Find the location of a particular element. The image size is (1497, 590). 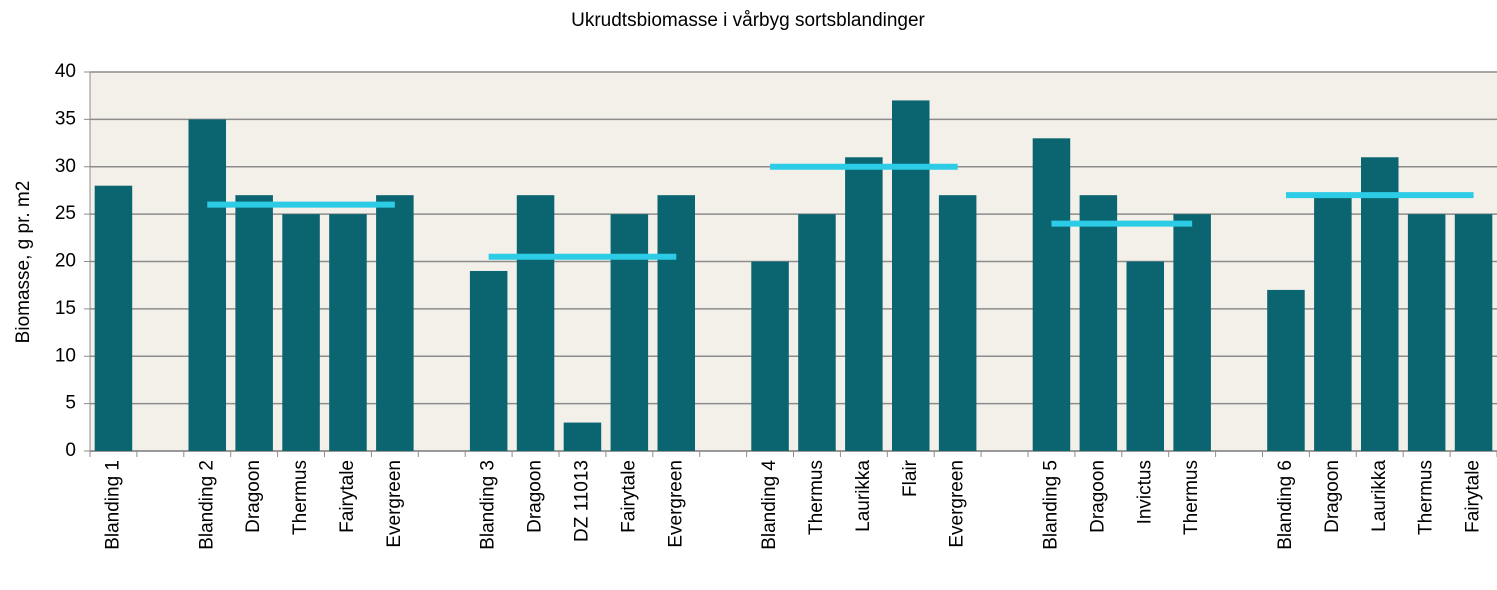

y-tick-label: 35 is located at coordinates (65, 118).